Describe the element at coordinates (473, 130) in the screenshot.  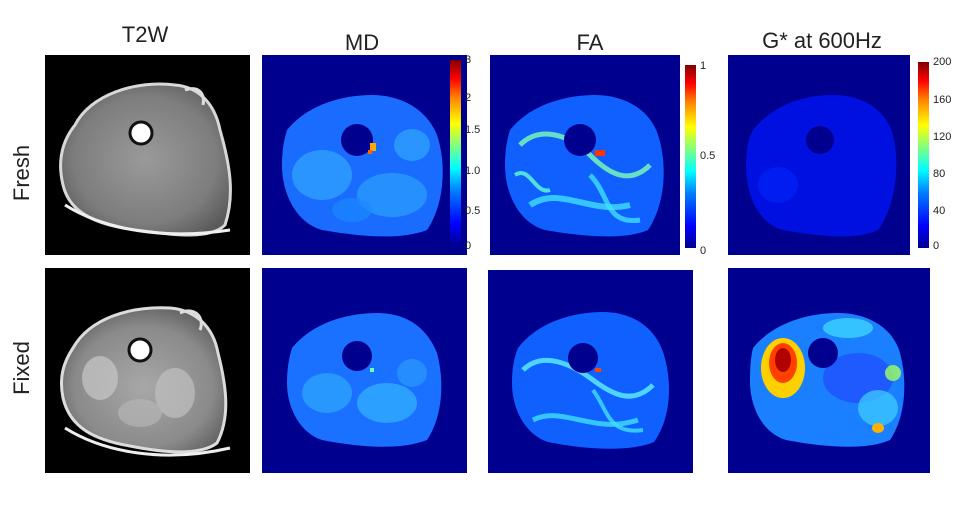
I see `md-tick-label: 1.5` at that location.